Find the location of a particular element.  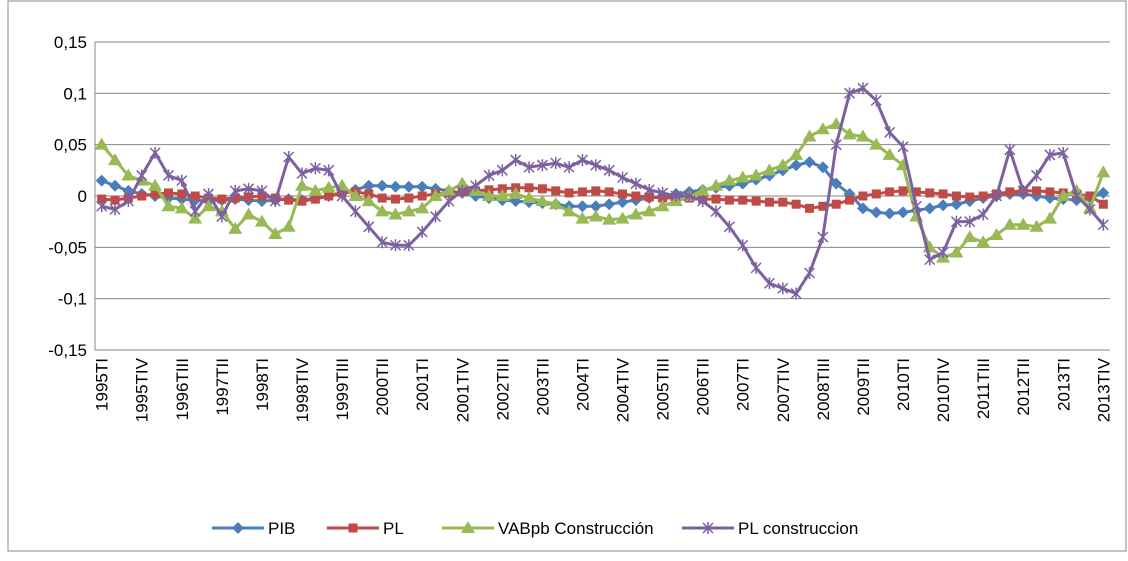

x-tick-label: 2013TI is located at coordinates (1063, 384).